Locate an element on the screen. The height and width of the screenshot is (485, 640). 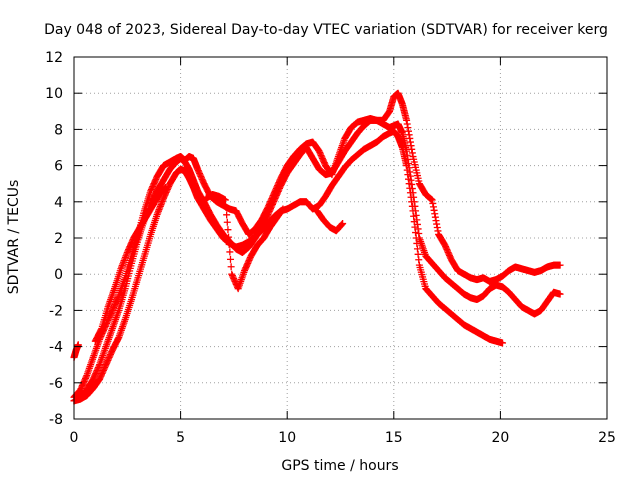
y-tick-label: -4 is located at coordinates (56, 348).